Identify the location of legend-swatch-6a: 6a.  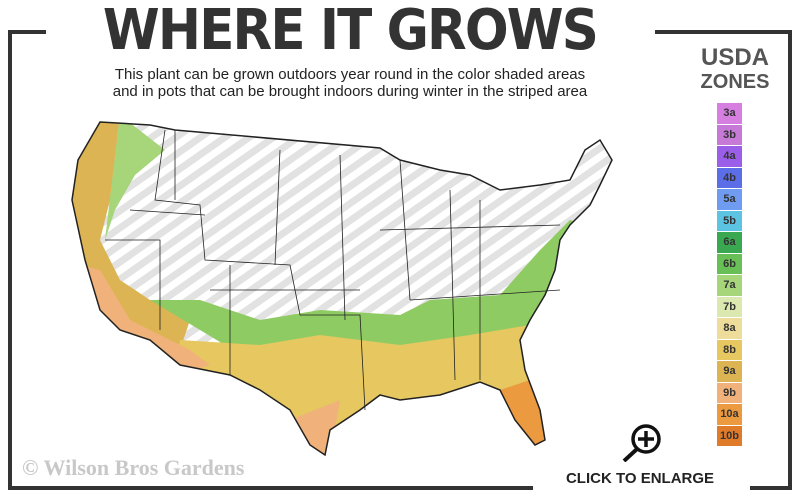
(729, 242).